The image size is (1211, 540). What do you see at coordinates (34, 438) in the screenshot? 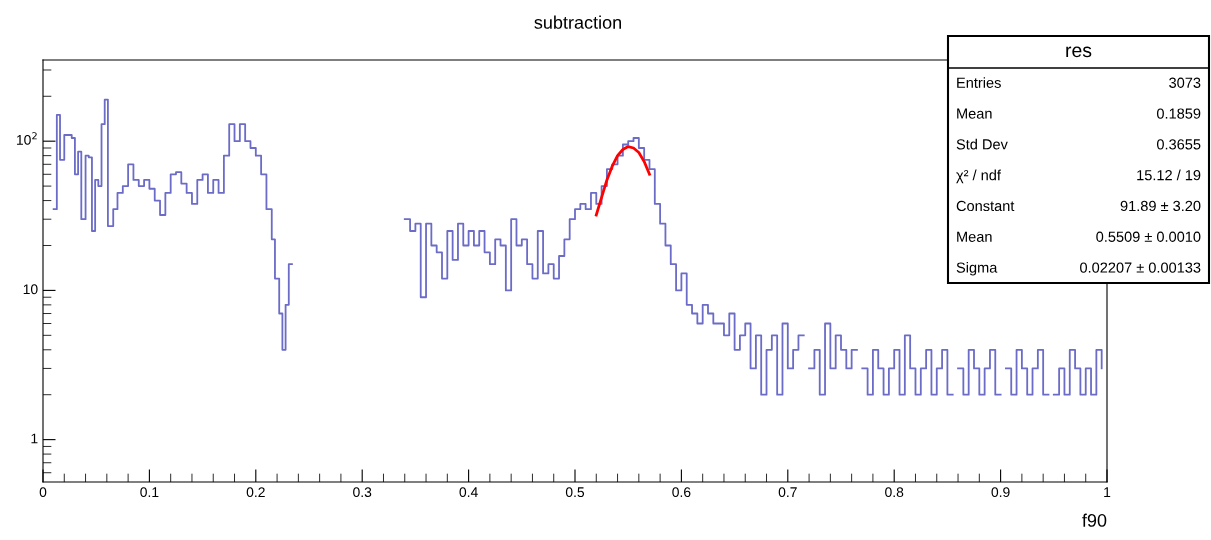
I see `y-tick-label: 1` at bounding box center [34, 438].